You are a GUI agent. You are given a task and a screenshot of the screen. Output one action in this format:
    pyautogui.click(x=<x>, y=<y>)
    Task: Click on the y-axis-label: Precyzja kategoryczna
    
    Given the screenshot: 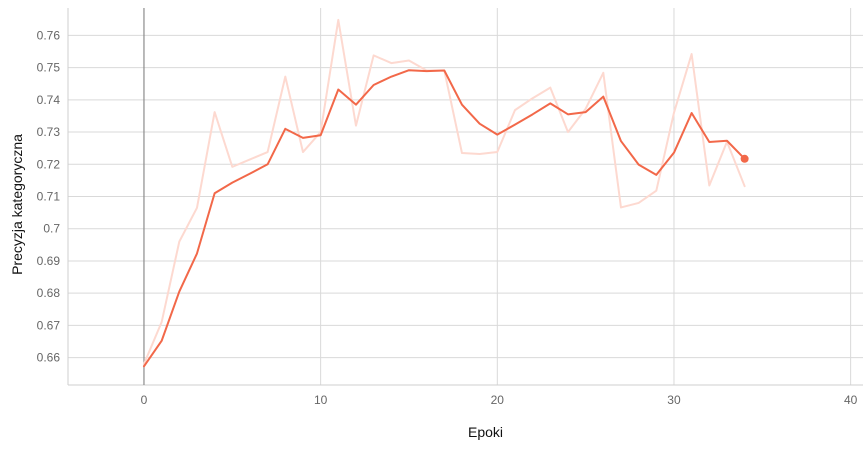 What is the action you would take?
    pyautogui.click(x=17, y=204)
    